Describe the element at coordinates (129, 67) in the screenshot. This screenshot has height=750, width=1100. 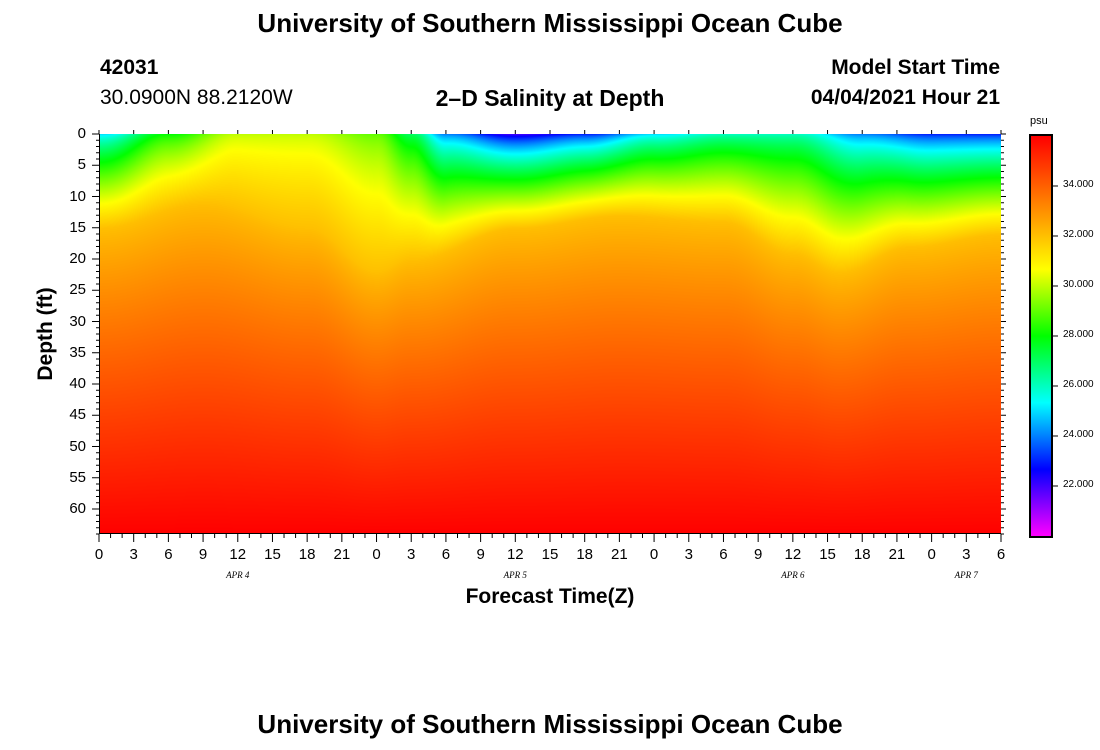
I see `station-id: 42031` at that location.